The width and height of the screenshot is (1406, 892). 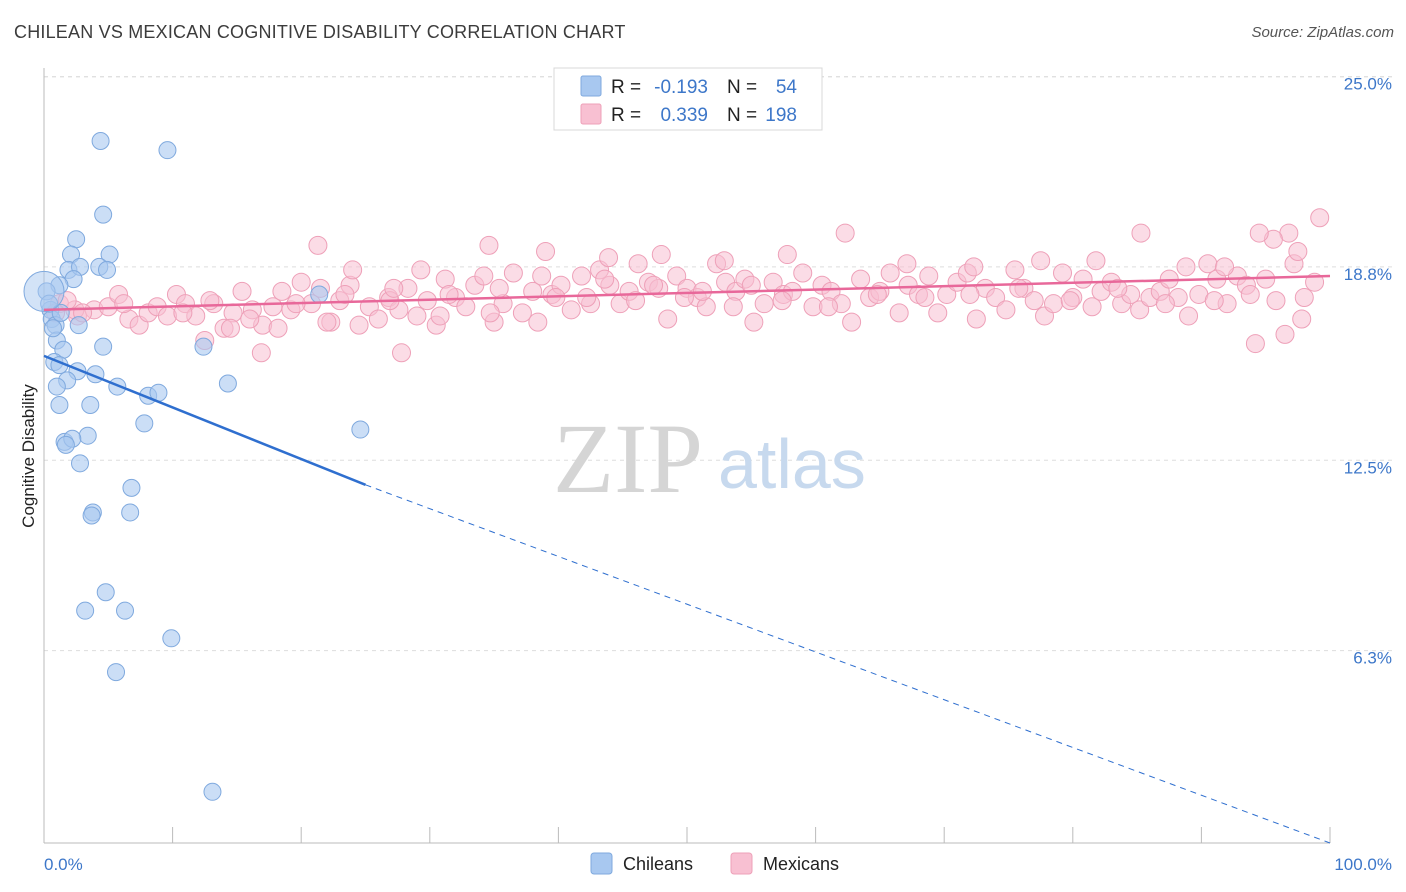 What do you see at coordinates (628, 458) in the screenshot?
I see `watermark-zip: ZIP` at bounding box center [628, 458].